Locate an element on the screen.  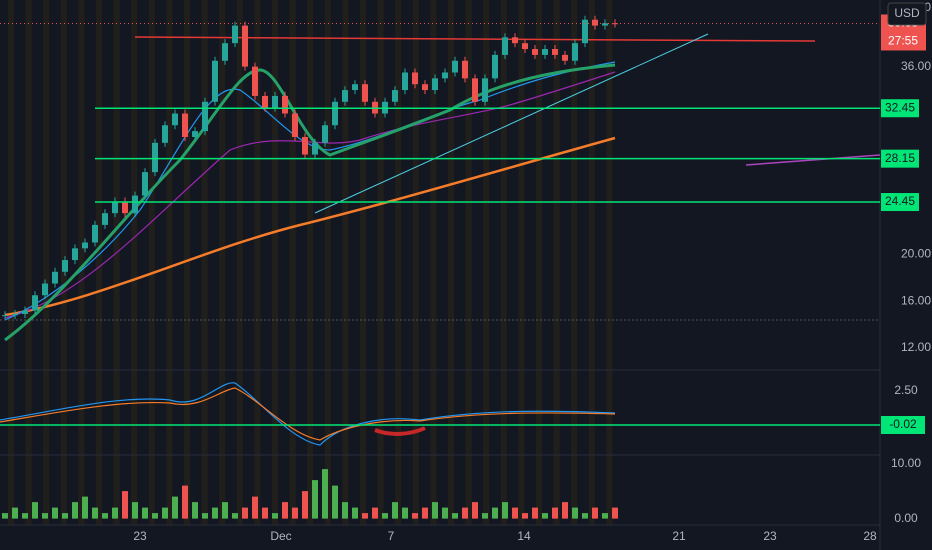
level-label: 24.45 is located at coordinates (900, 201).